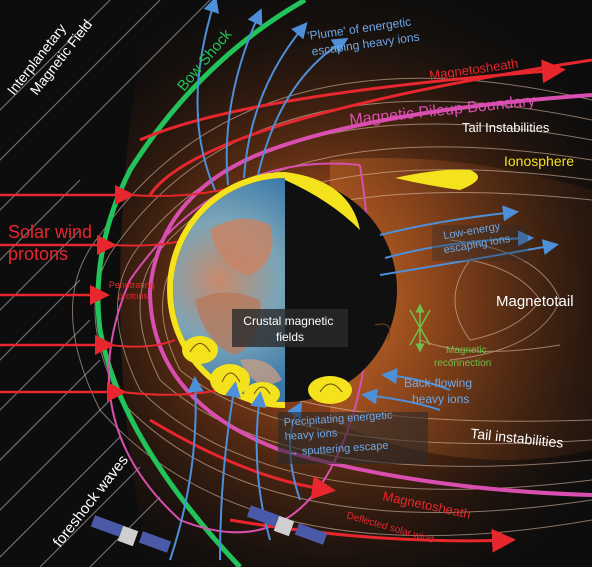  I want to click on magnetotail-label: Magnetotail, so click(535, 301).